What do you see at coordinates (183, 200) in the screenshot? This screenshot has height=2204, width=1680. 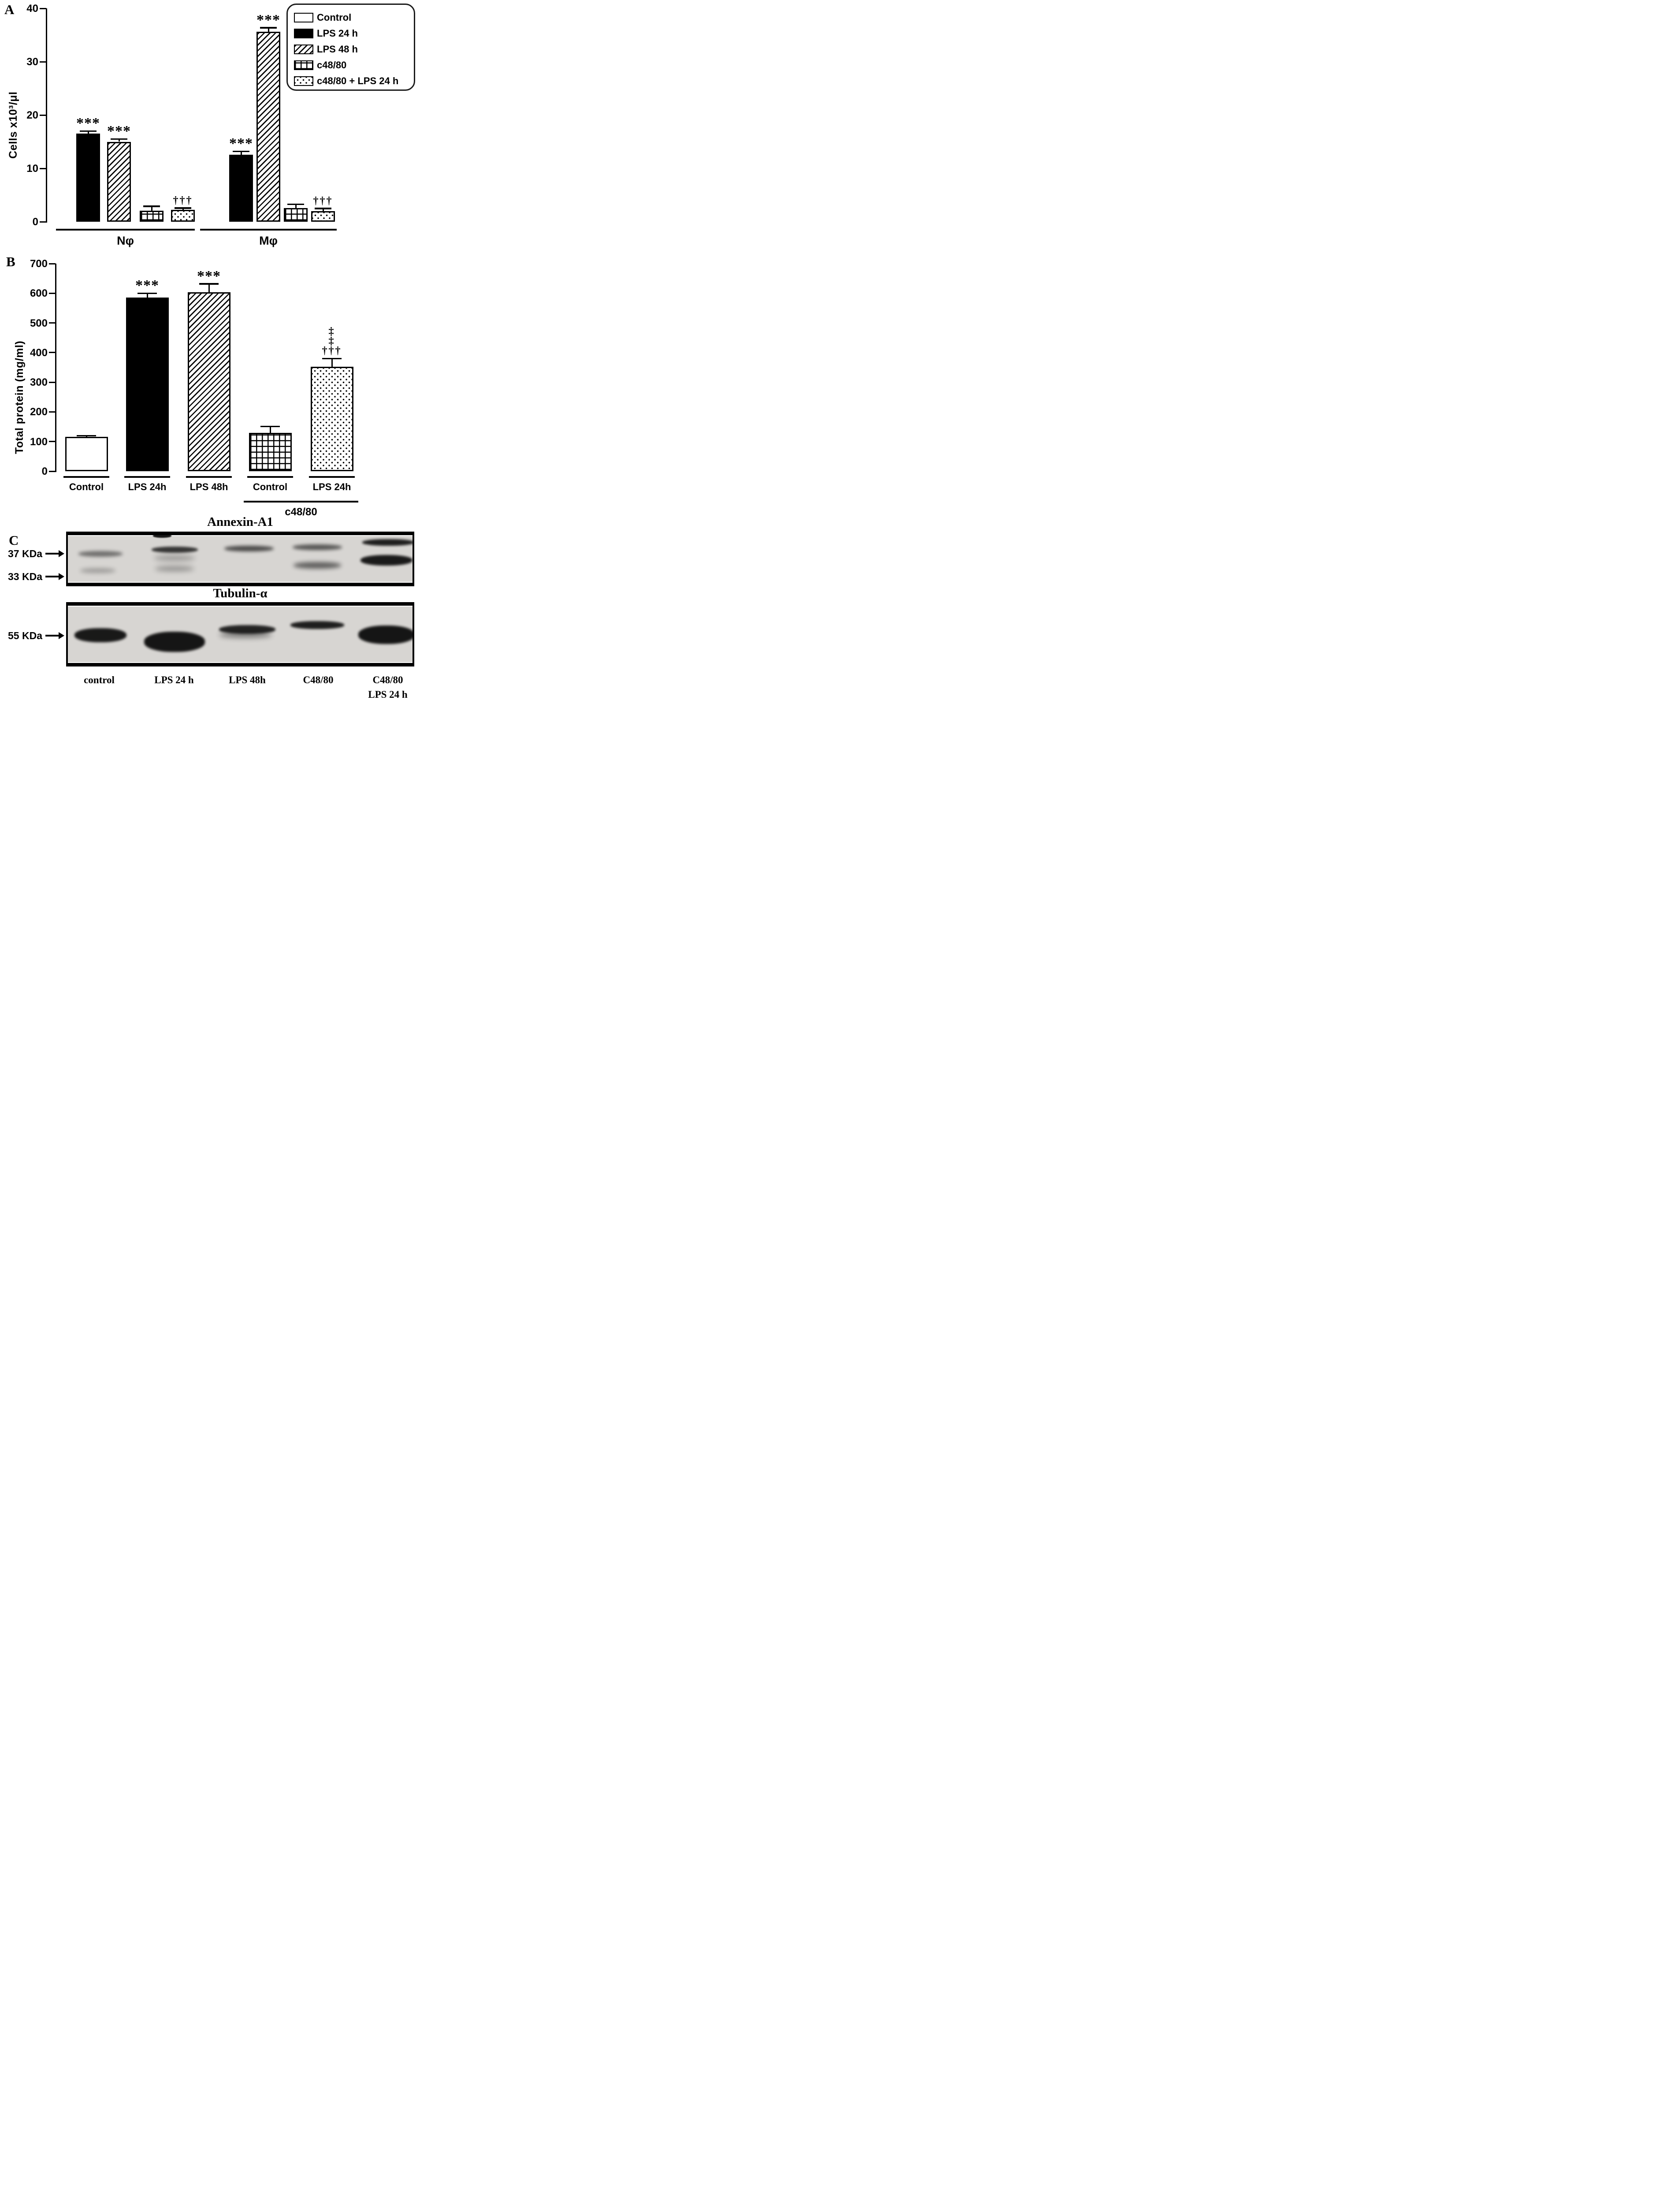 I see `panel-a-significance-annotation: †††` at bounding box center [183, 200].